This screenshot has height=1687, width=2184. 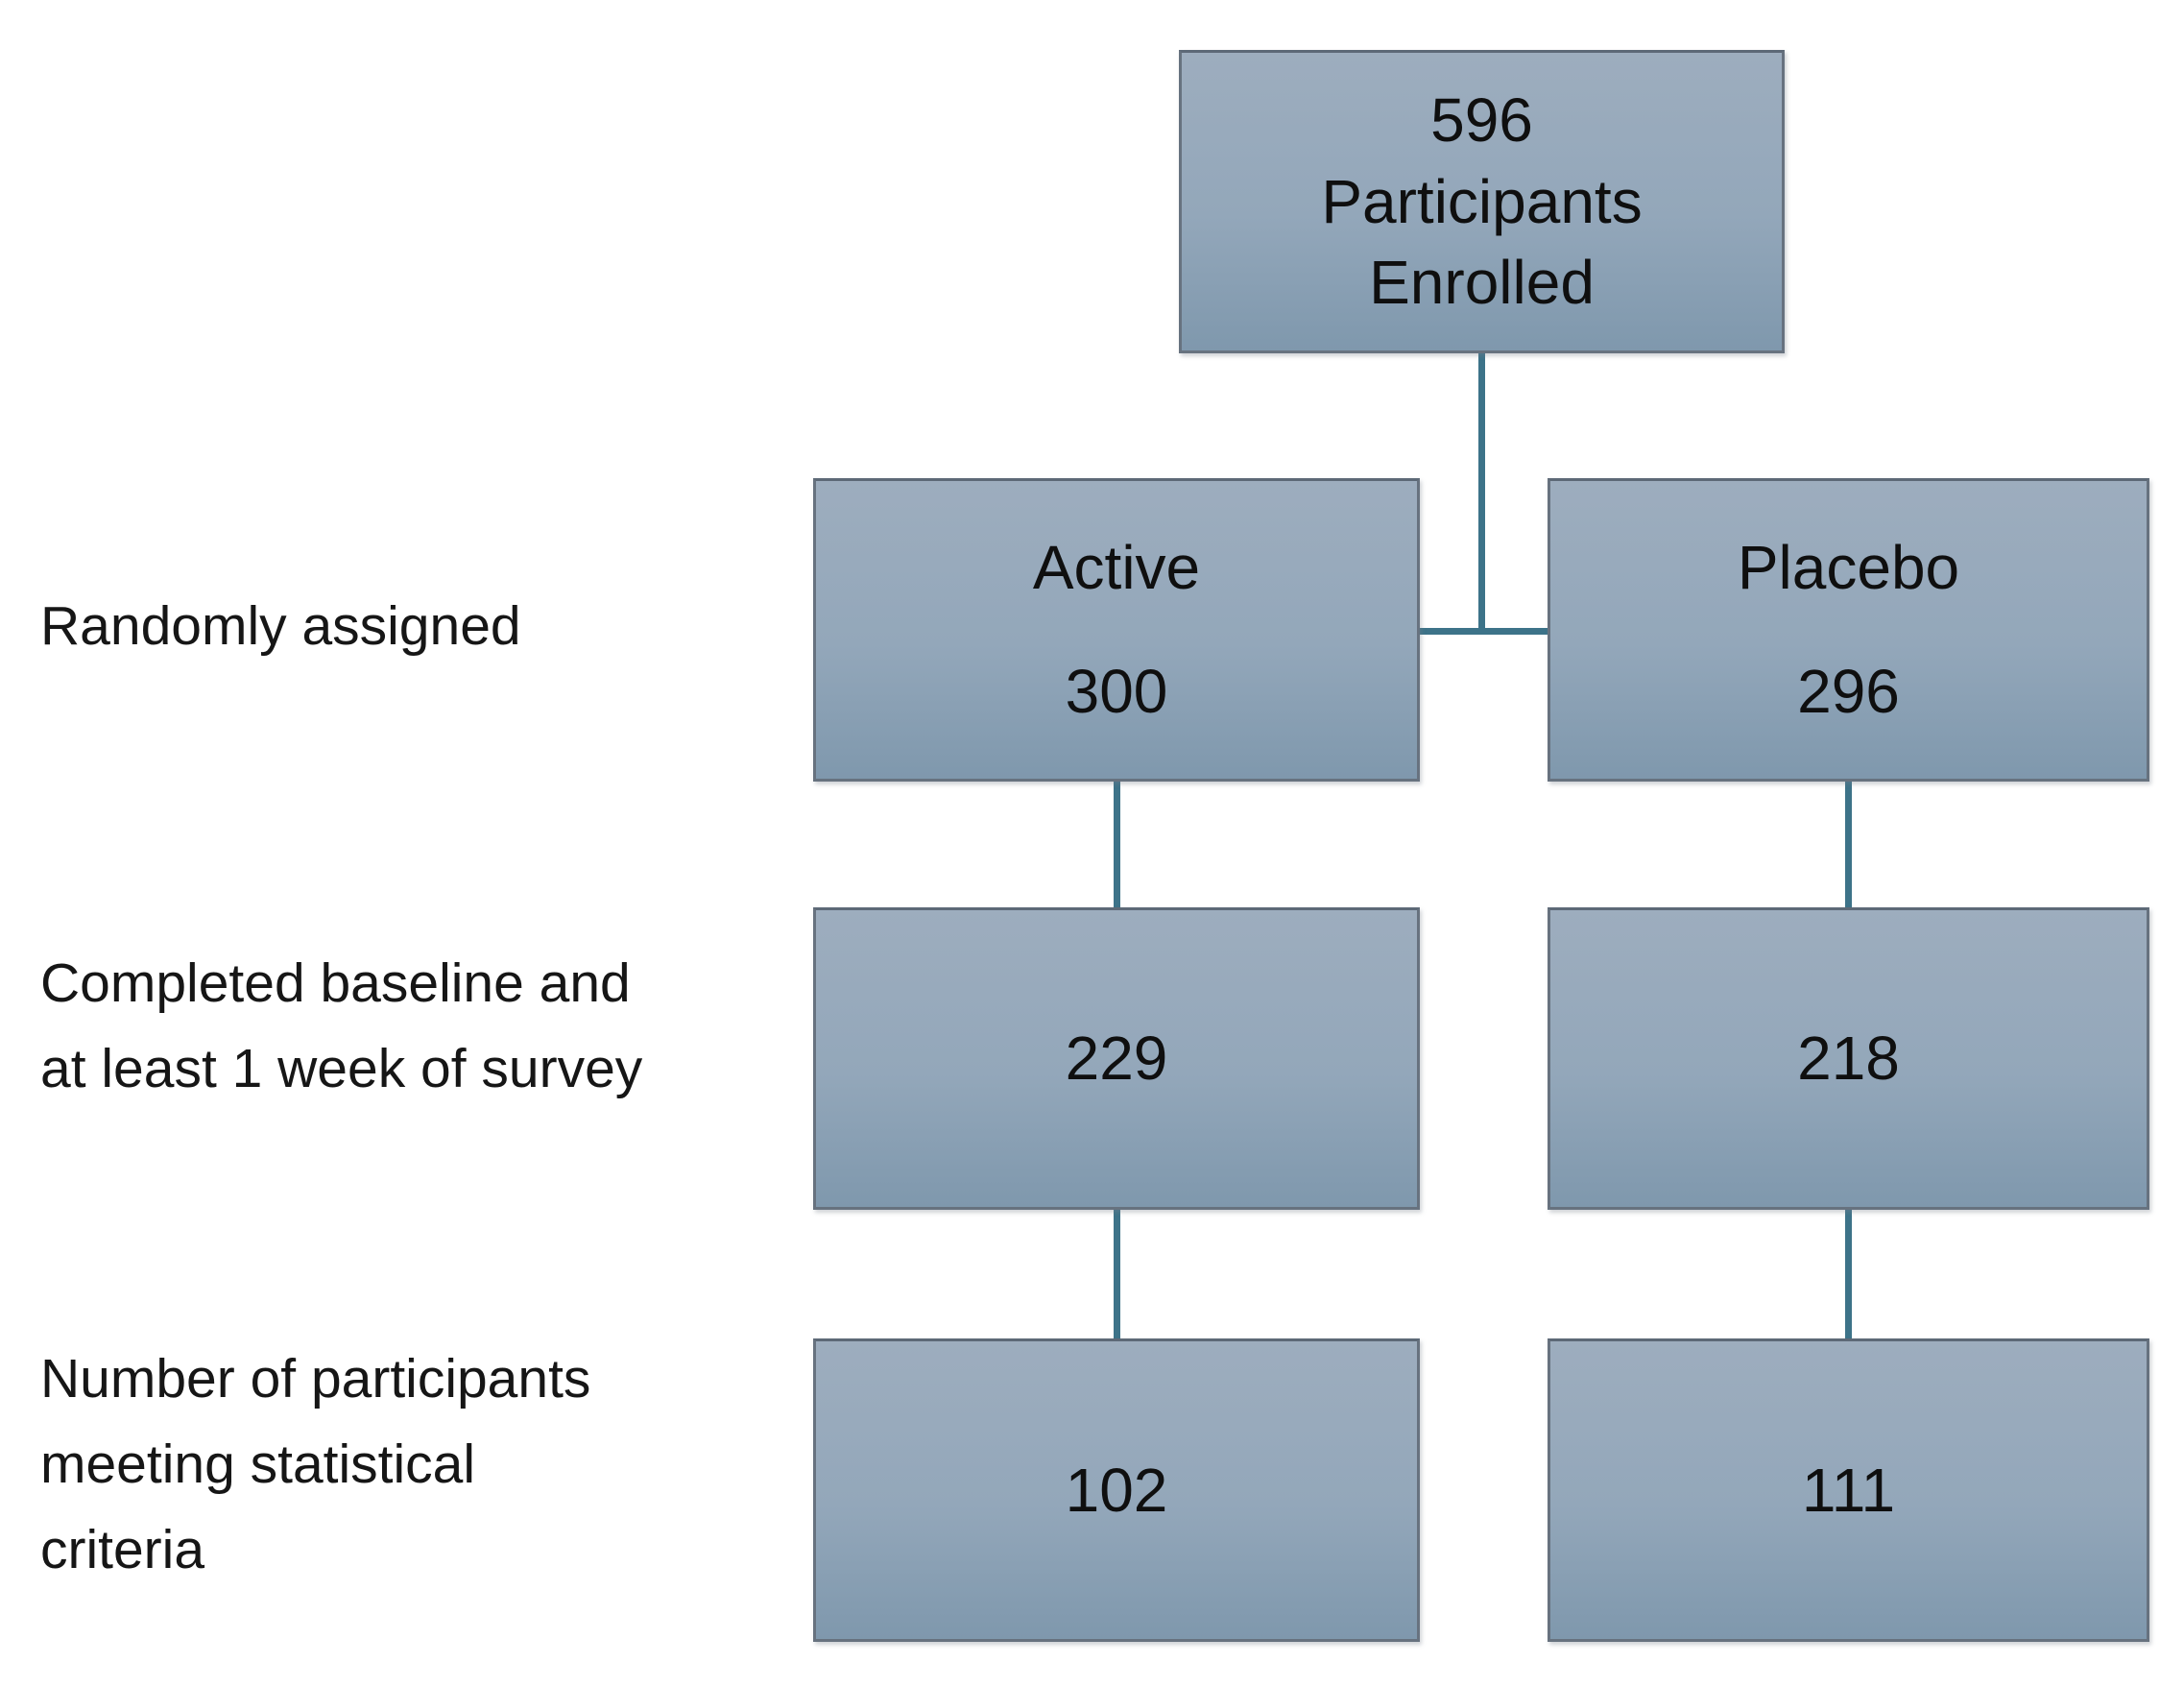 What do you see at coordinates (280, 626) in the screenshot?
I see `row-label-randomized: Randomly assigned` at bounding box center [280, 626].